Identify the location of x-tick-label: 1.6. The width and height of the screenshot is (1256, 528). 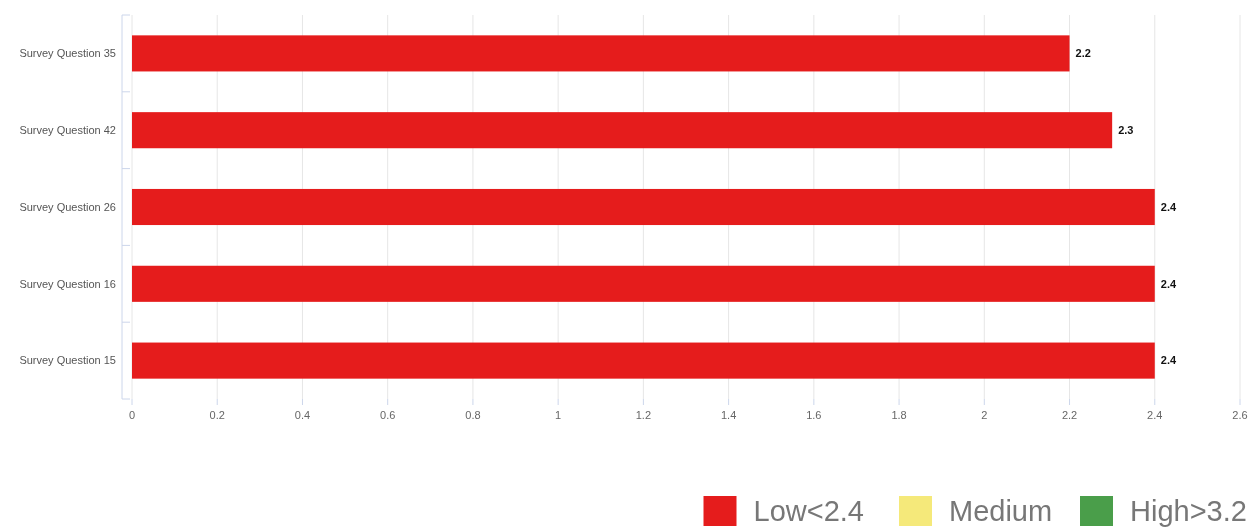
(814, 415).